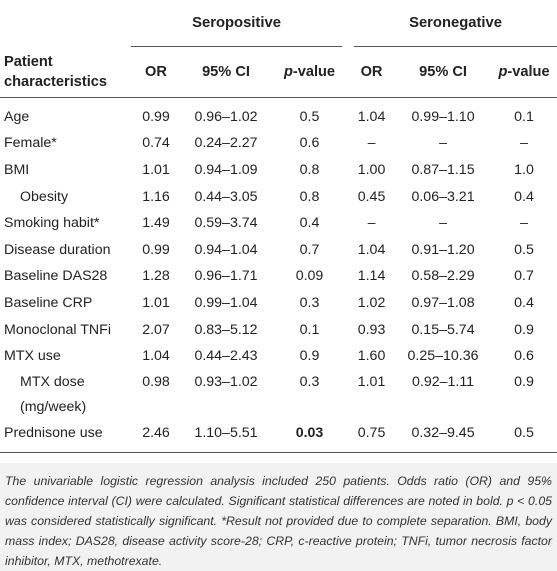 The width and height of the screenshot is (557, 571). What do you see at coordinates (226, 169) in the screenshot?
I see `sp-ci-cell: 0.94–1.09` at bounding box center [226, 169].